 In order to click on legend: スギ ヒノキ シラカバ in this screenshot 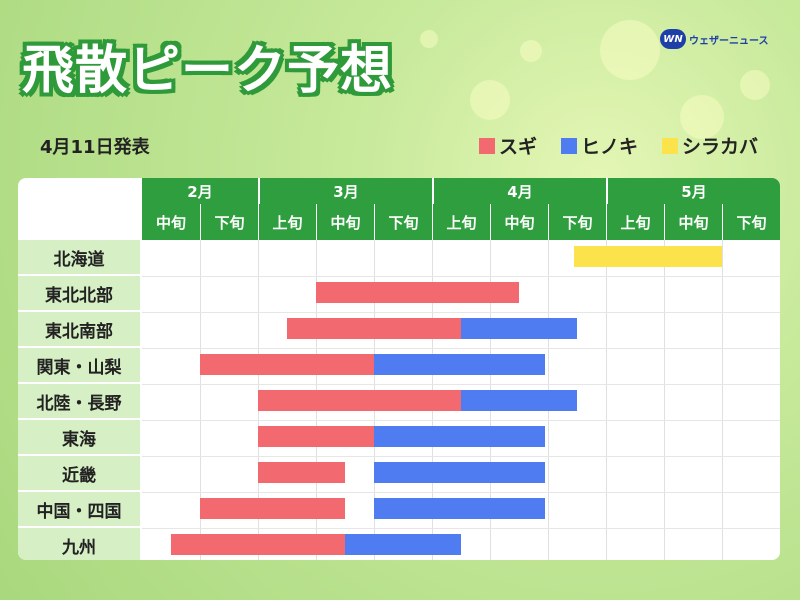, I will do `click(618, 145)`.